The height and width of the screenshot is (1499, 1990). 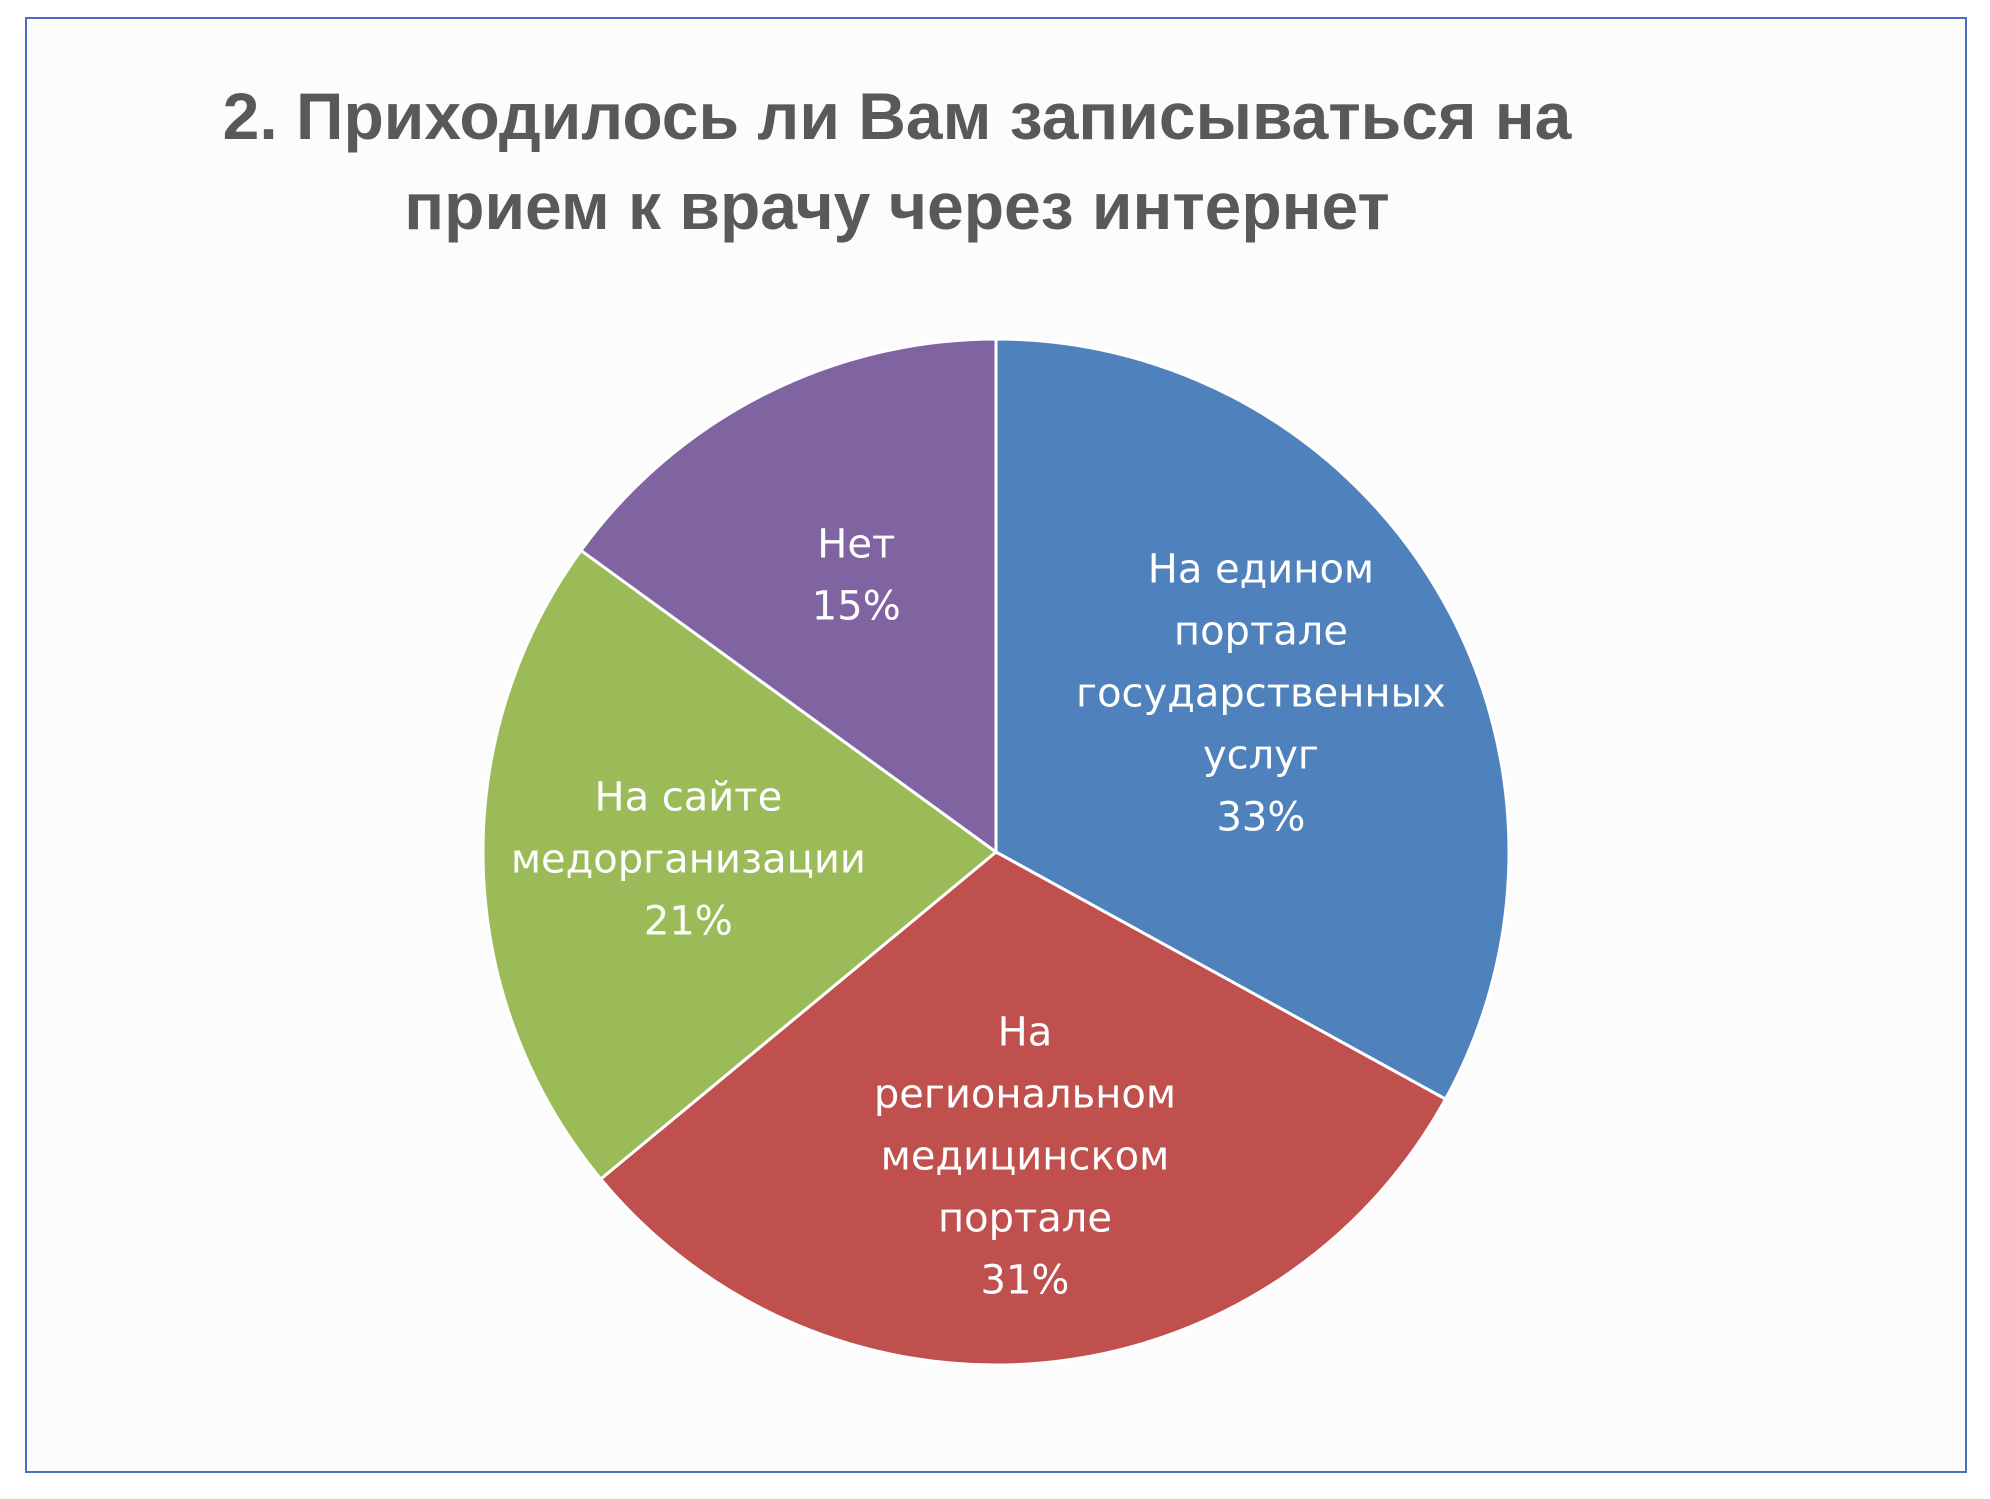 I want to click on slice-label-0: На едином портале государственных услуг 33%, so click(x=1261, y=693).